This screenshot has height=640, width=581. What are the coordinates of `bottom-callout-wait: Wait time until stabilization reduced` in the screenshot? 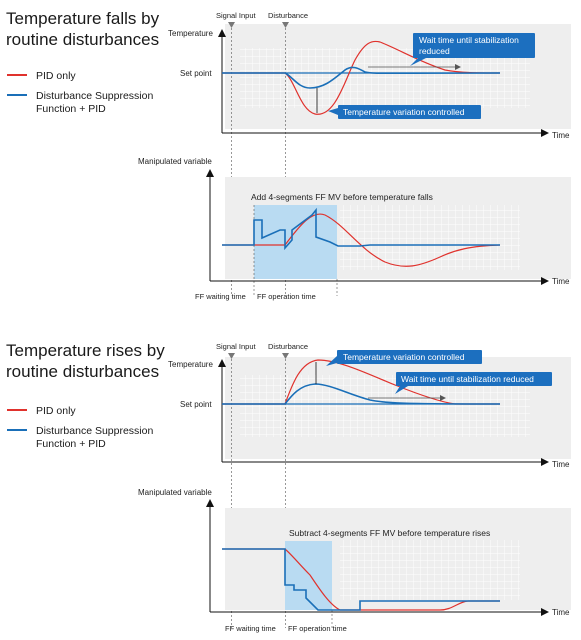 It's located at (473, 383).